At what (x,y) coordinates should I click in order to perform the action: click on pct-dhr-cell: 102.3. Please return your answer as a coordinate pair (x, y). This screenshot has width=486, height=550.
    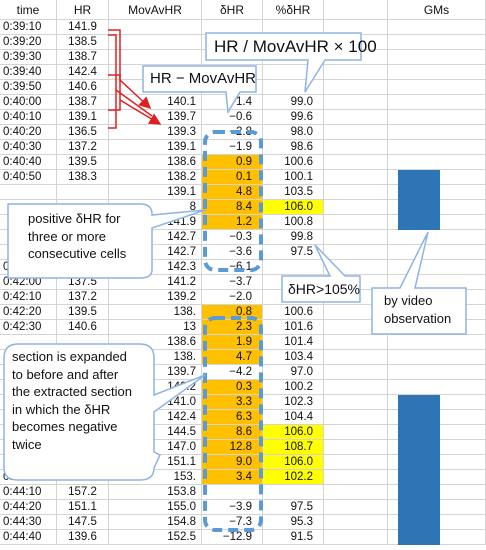
    Looking at the image, I should click on (293, 402).